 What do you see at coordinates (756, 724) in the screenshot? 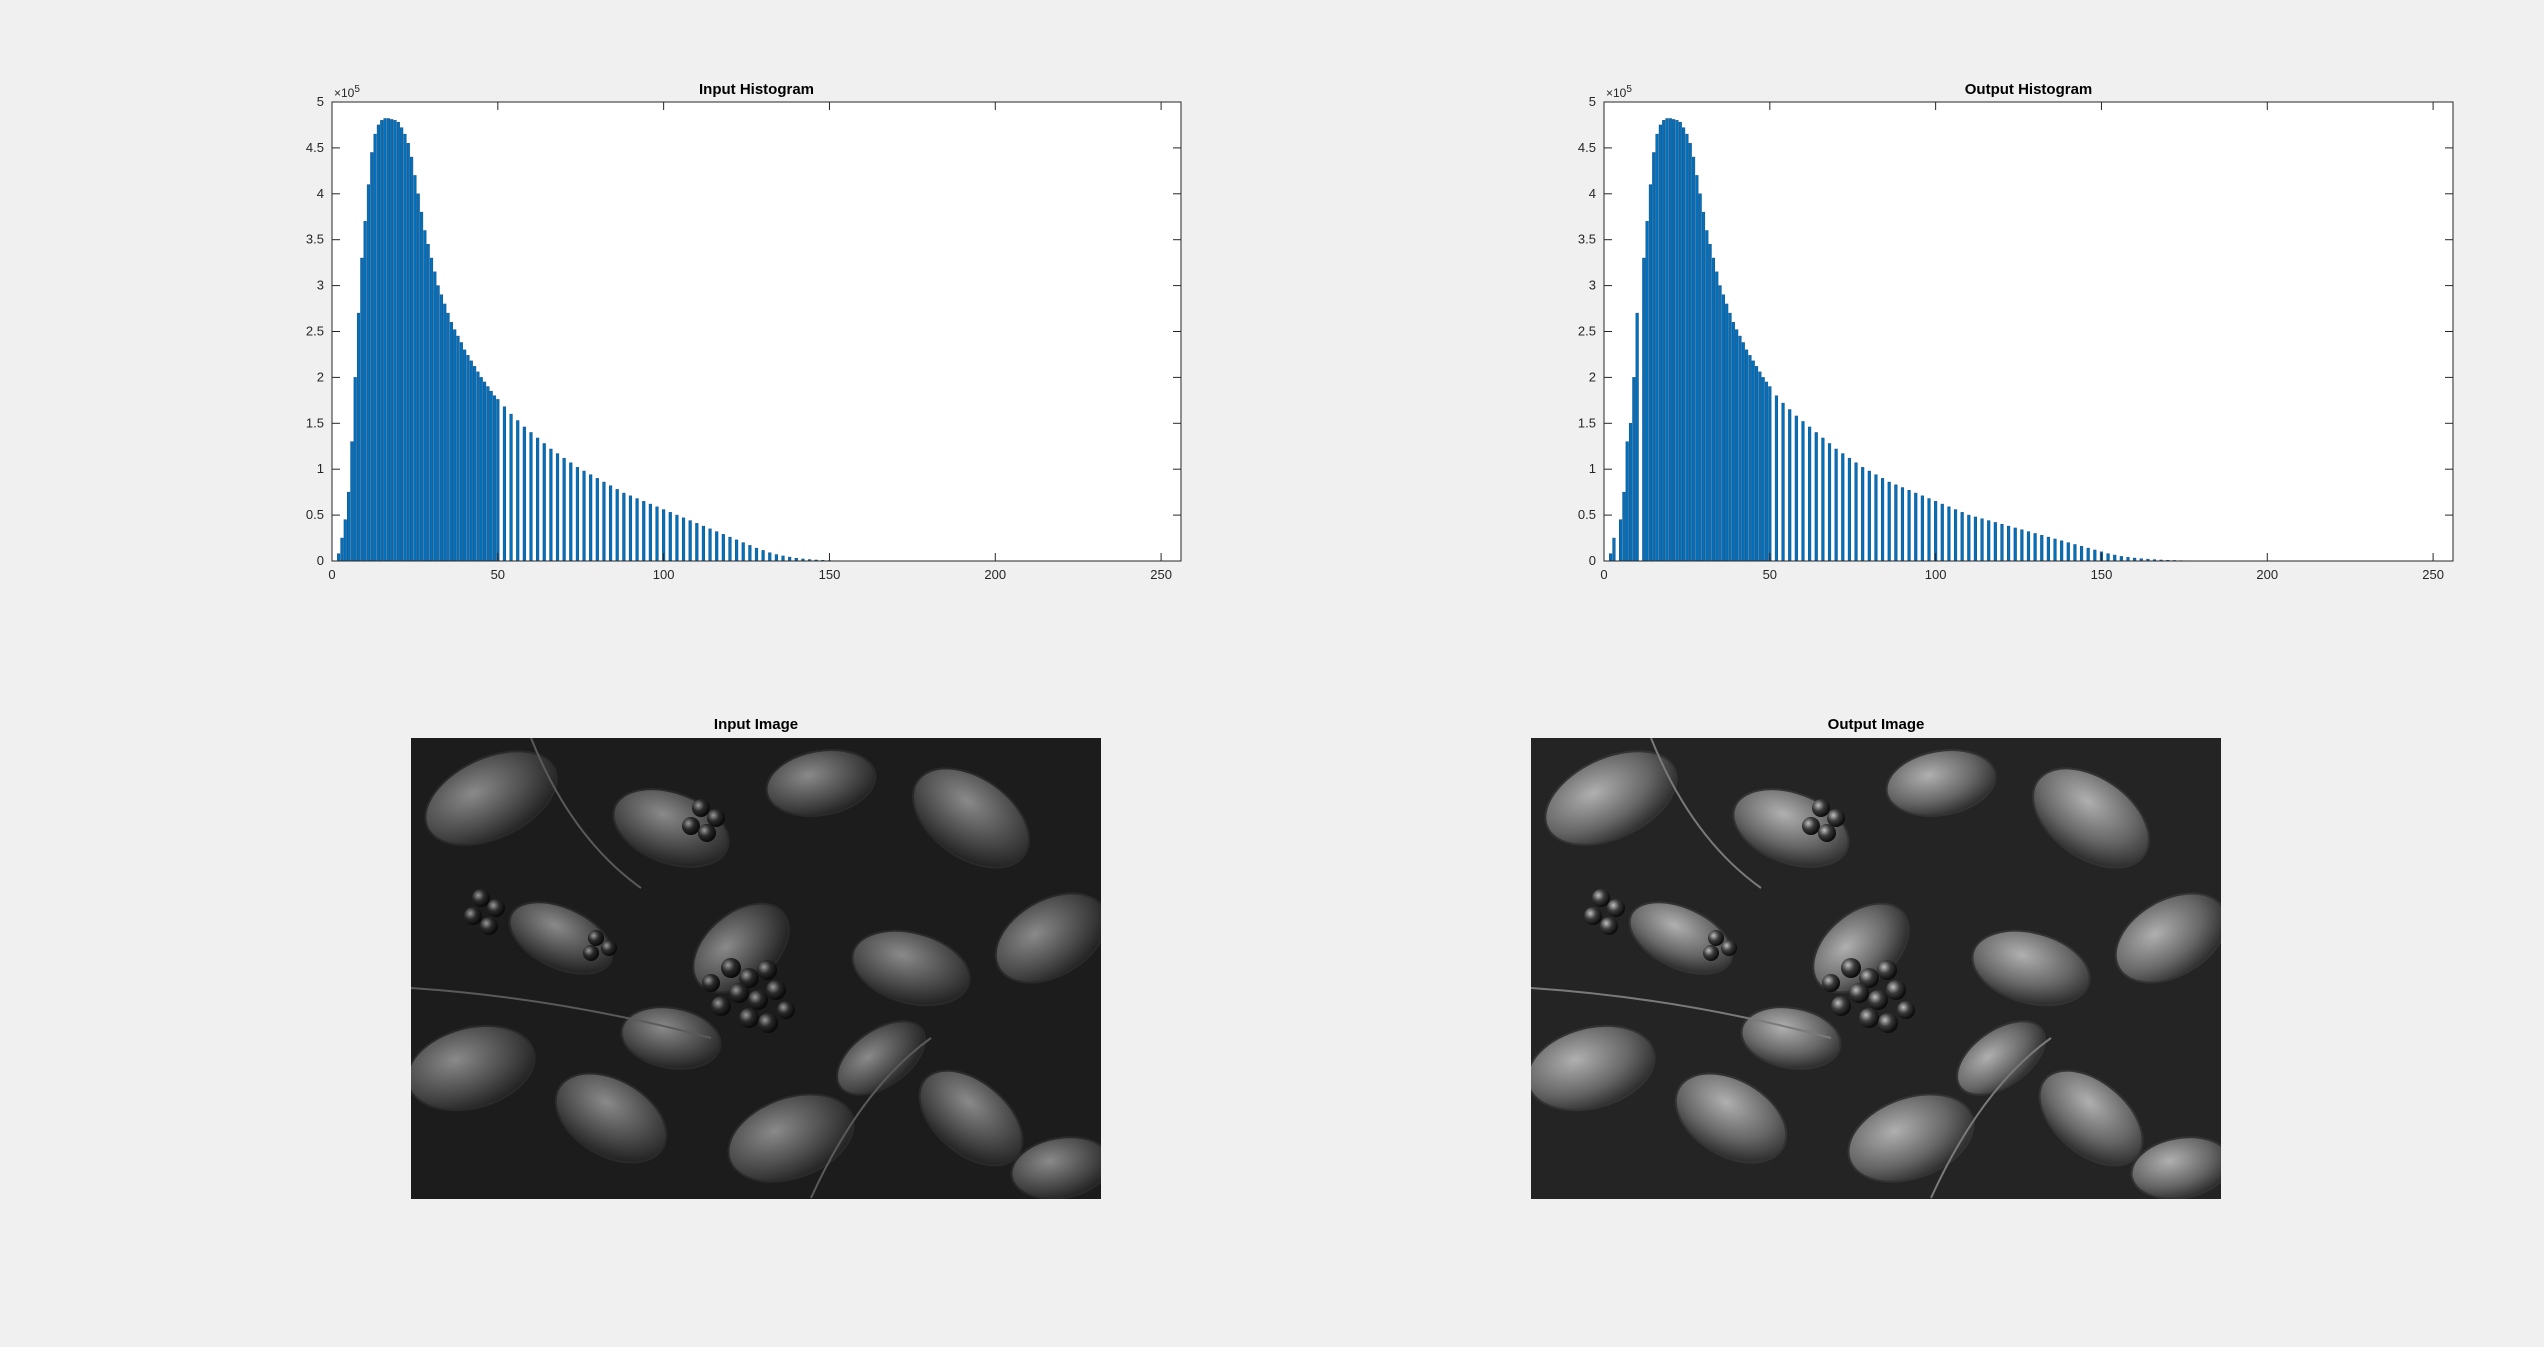
I see `input-image-title: Input Image` at bounding box center [756, 724].